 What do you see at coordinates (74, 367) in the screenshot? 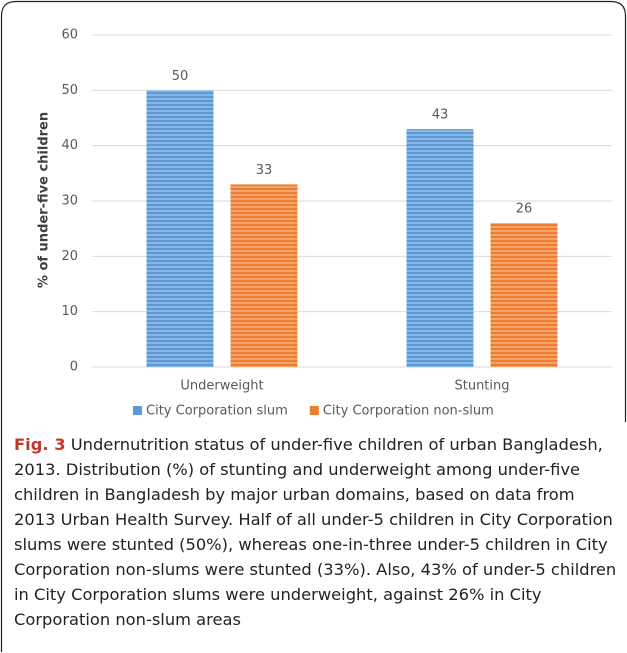
I see `y-tick-label: 0` at bounding box center [74, 367].